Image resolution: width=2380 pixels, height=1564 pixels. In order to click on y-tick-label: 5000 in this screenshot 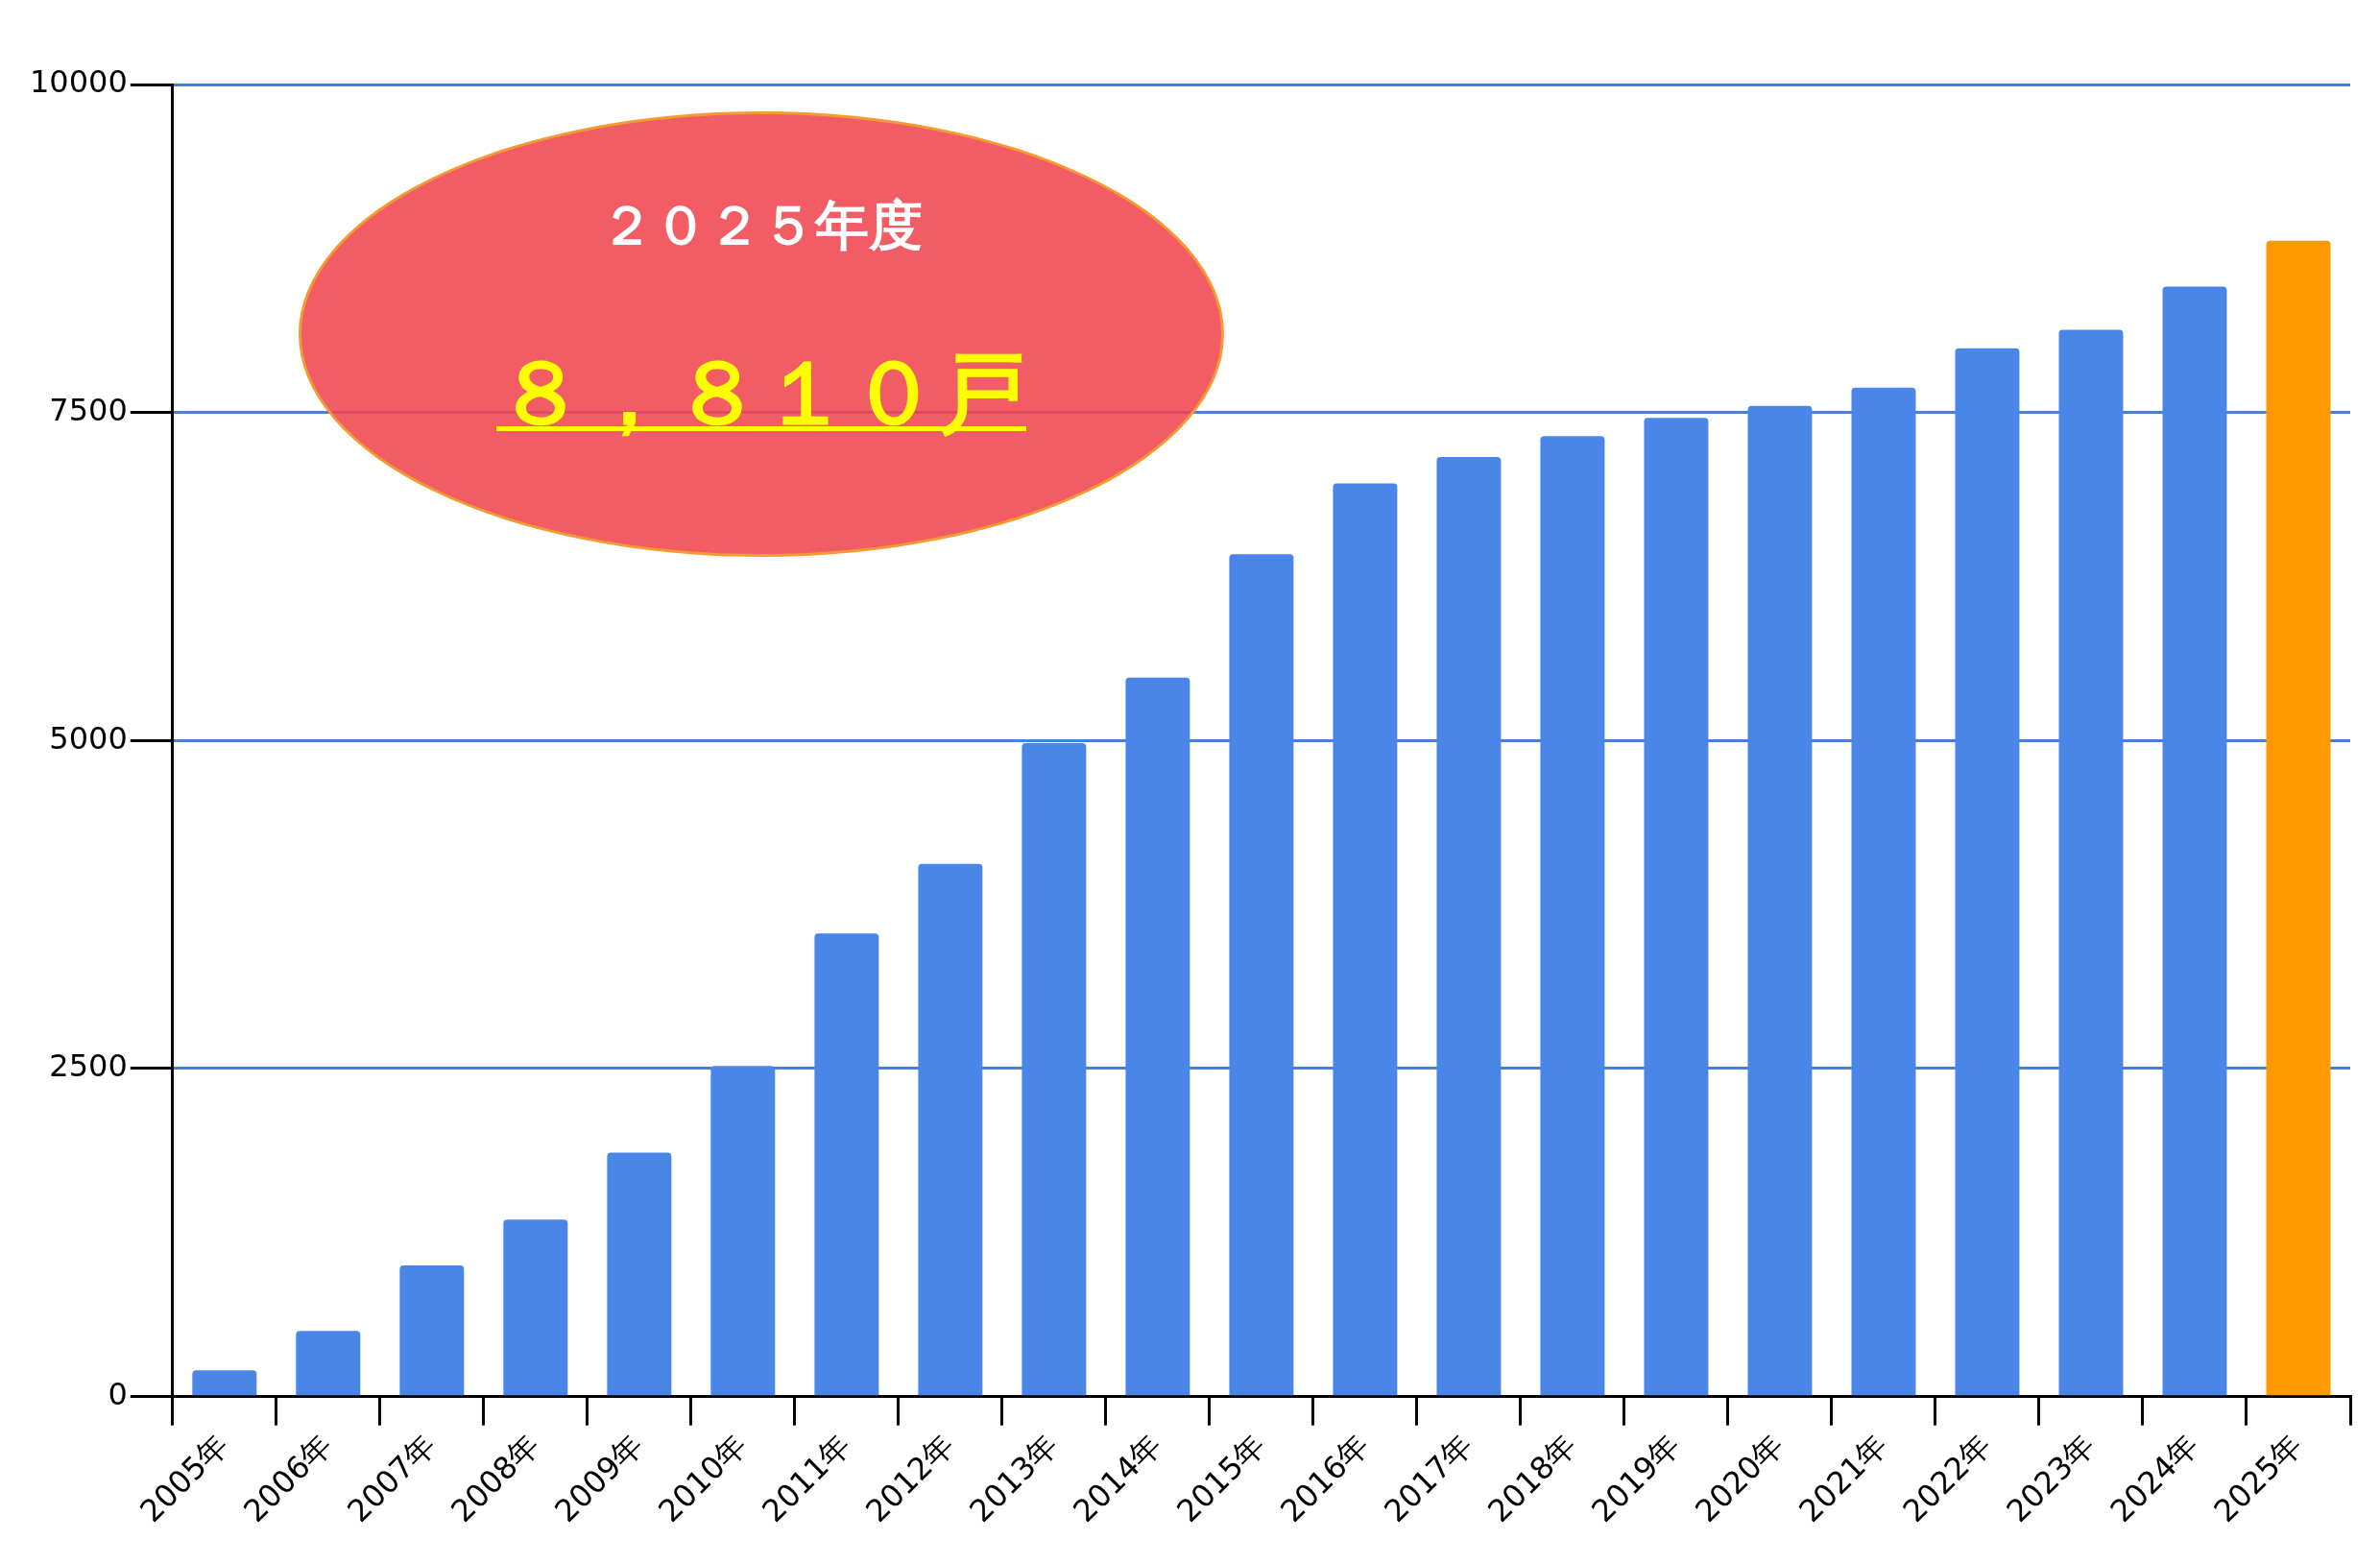, I will do `click(88, 738)`.